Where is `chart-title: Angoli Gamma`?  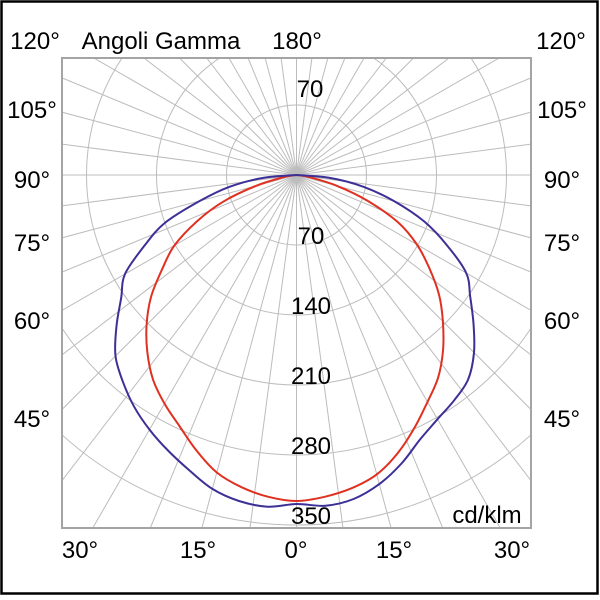
chart-title: Angoli Gamma is located at coordinates (161, 41).